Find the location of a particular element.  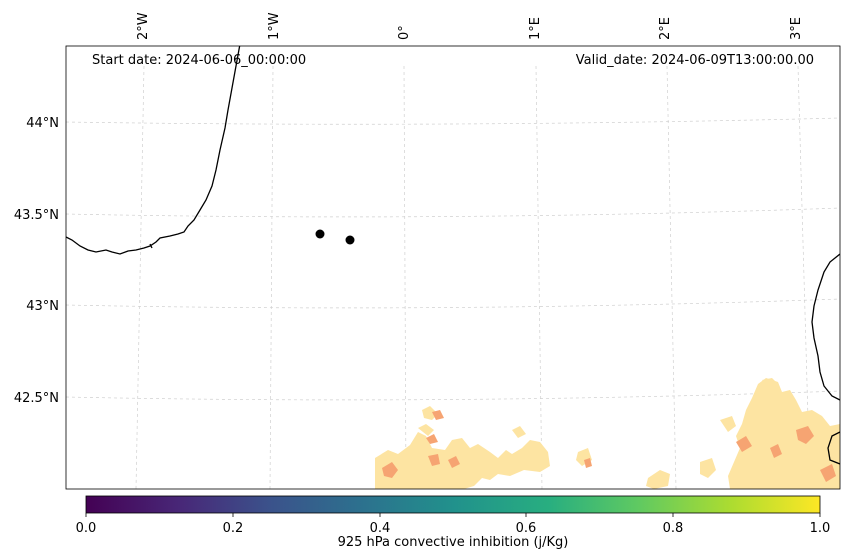

colorbar-gradient is located at coordinates (453, 504).